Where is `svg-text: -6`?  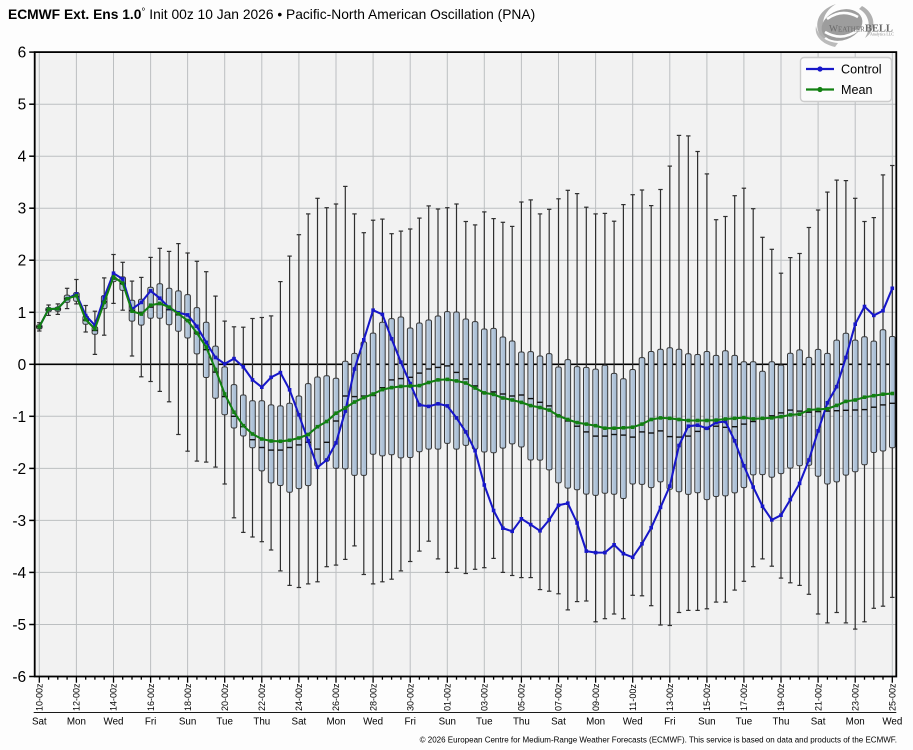 svg-text: -6 is located at coordinates (19, 677).